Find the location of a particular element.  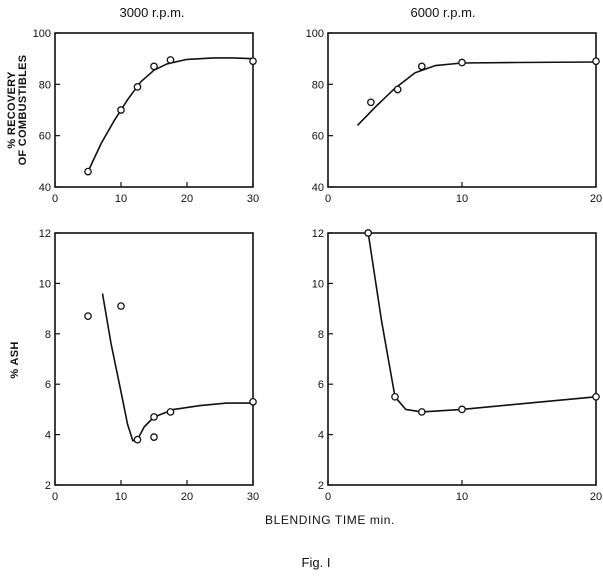

y-axis-label: % RECOVERYOF COMBUSTIBLES is located at coordinates (17, 110).